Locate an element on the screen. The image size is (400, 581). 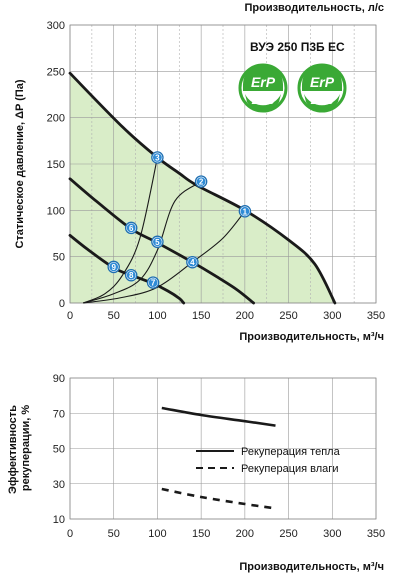
efficiency-y-title-line2: рекуперации, % is located at coordinates (26, 448).